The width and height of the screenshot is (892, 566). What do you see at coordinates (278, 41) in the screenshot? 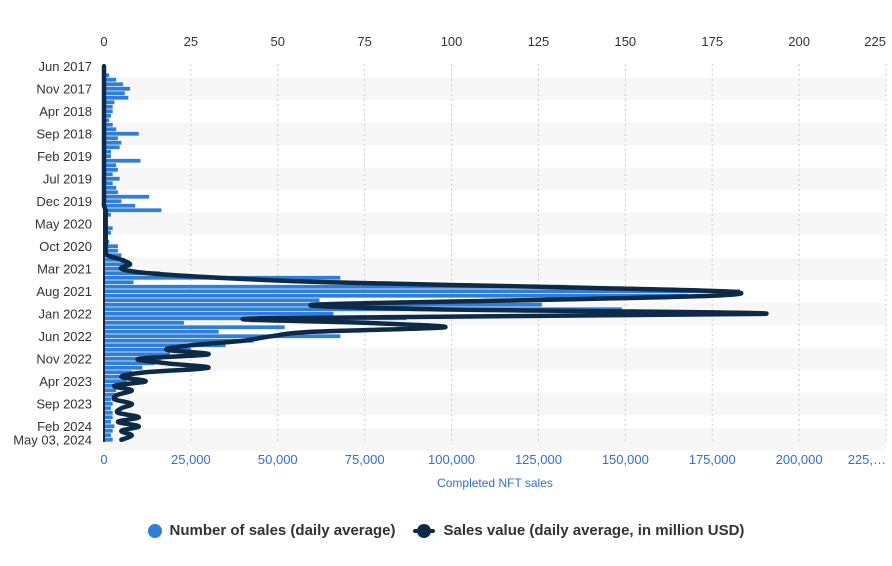
I see `top-tick-label: 50` at bounding box center [278, 41].